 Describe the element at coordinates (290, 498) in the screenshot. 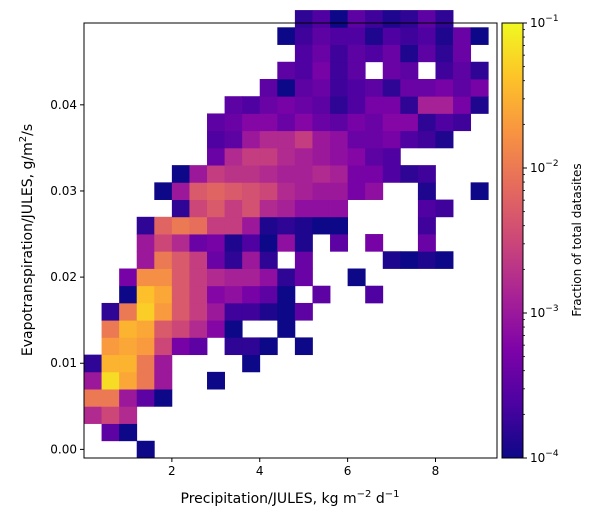

I see `x-axis-label: Precipitation/JULES, kg m−2 d−1` at that location.